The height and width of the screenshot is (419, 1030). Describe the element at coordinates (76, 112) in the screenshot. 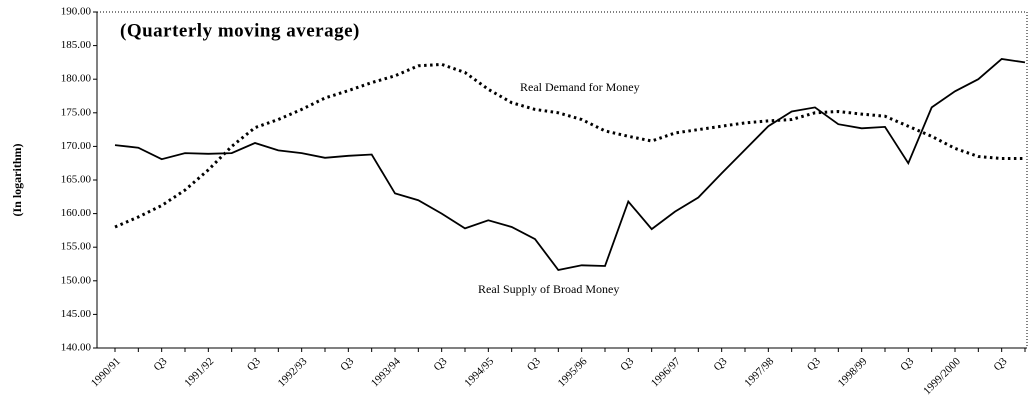

I see `y-tick-label: 175.00` at that location.